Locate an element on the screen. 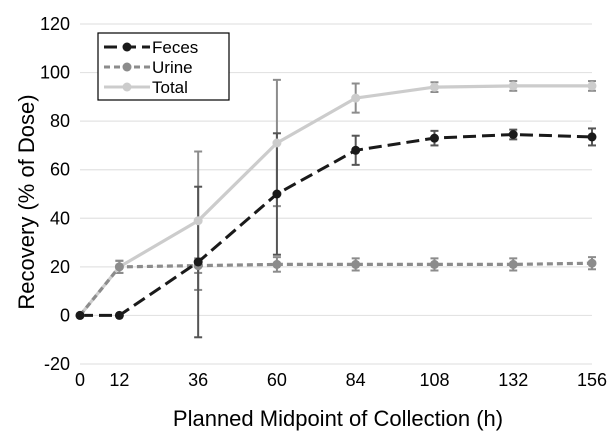 This screenshot has width=608, height=440. legend-marker-total is located at coordinates (127, 87).